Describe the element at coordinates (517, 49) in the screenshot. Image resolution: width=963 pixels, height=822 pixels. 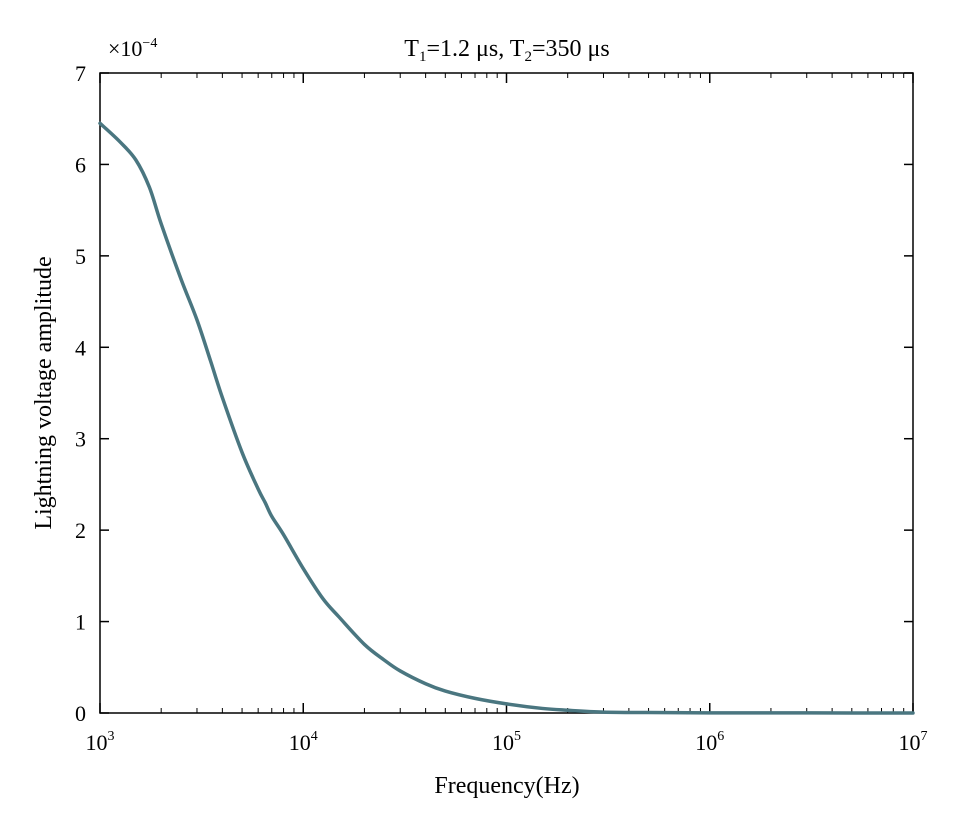
I see `title-t2-symbol: T` at that location.